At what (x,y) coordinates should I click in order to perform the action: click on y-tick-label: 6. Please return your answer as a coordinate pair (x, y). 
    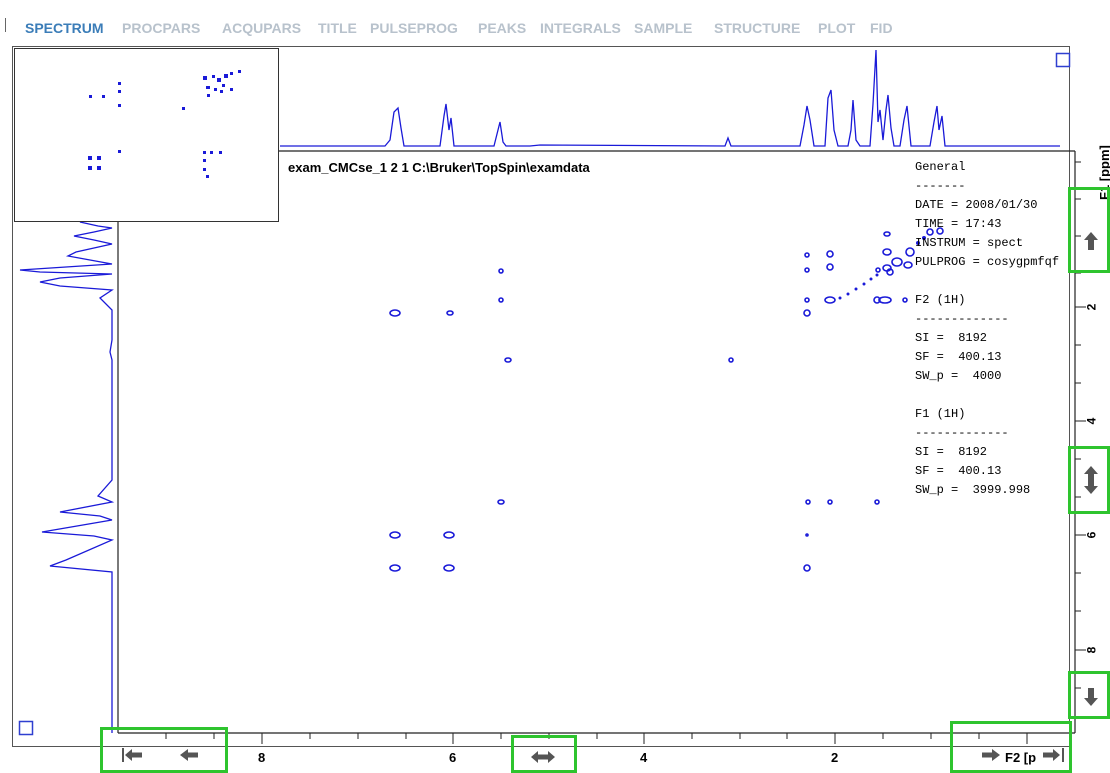
    Looking at the image, I should click on (1091, 535).